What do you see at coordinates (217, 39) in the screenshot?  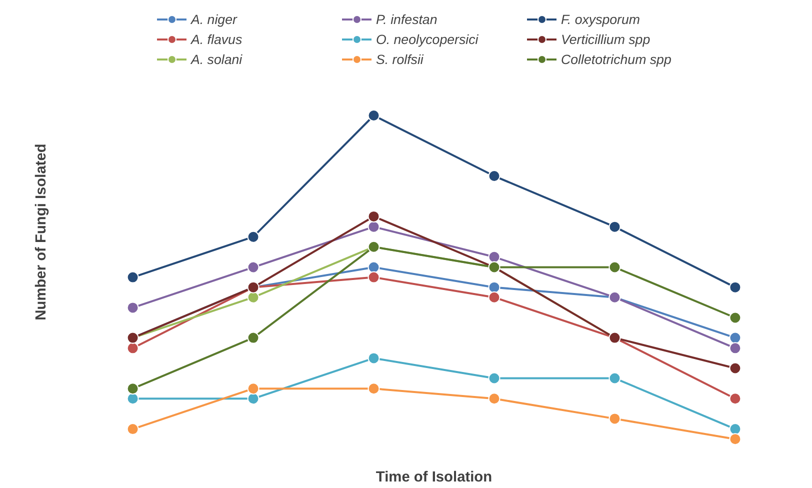 I see `legend-label: A. flavus` at bounding box center [217, 39].